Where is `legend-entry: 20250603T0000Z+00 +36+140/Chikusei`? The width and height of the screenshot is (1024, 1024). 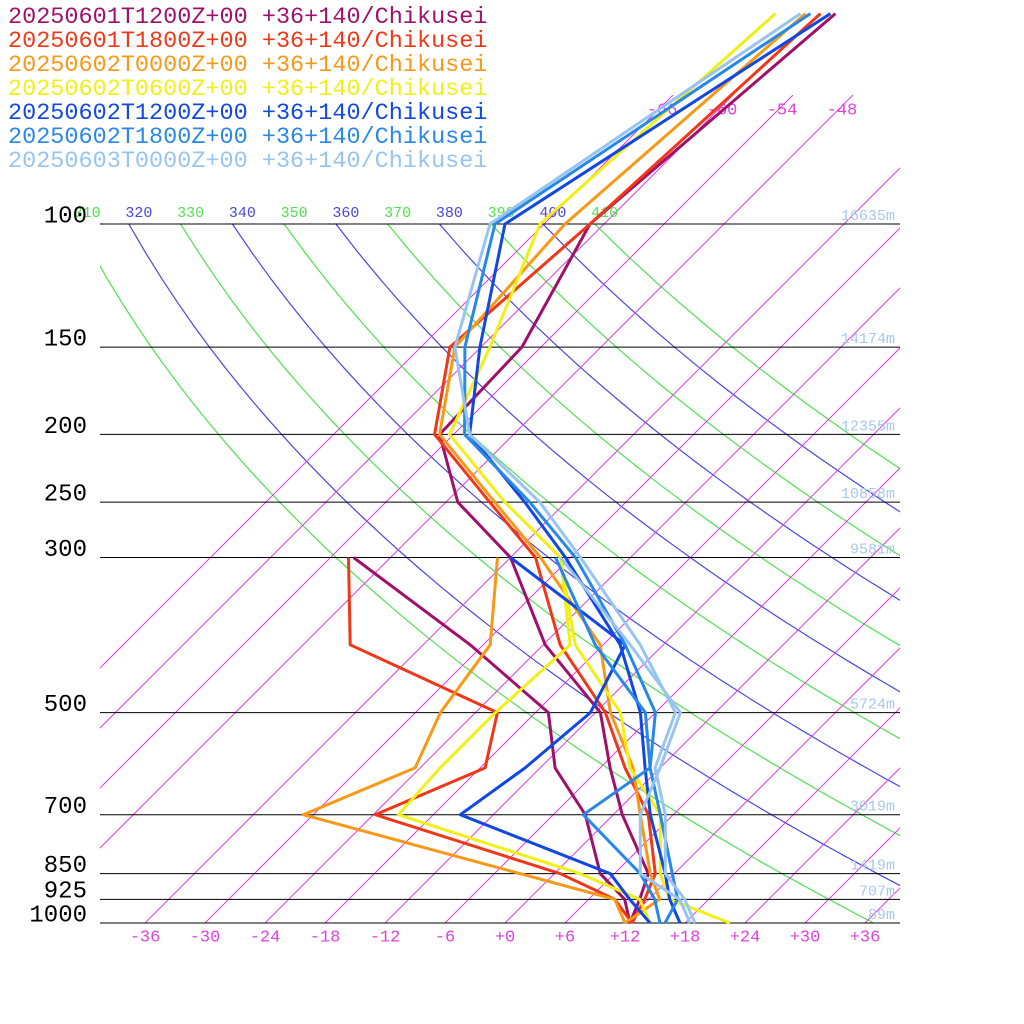 legend-entry: 20250603T0000Z+00 +36+140/Chikusei is located at coordinates (247, 161).